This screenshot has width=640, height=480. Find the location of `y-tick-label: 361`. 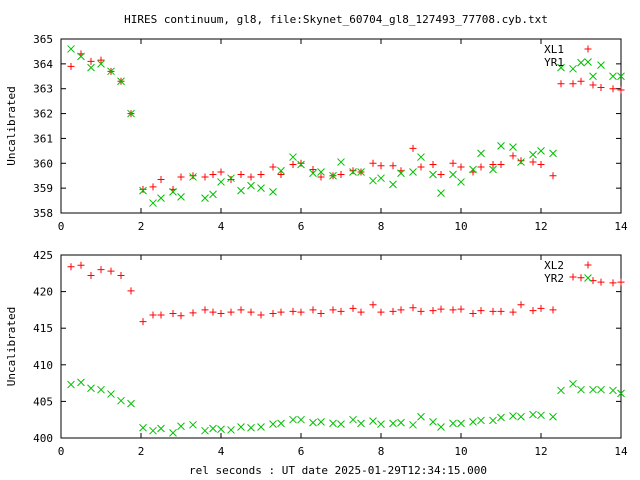

y-tick-label: 361 is located at coordinates (43, 138).